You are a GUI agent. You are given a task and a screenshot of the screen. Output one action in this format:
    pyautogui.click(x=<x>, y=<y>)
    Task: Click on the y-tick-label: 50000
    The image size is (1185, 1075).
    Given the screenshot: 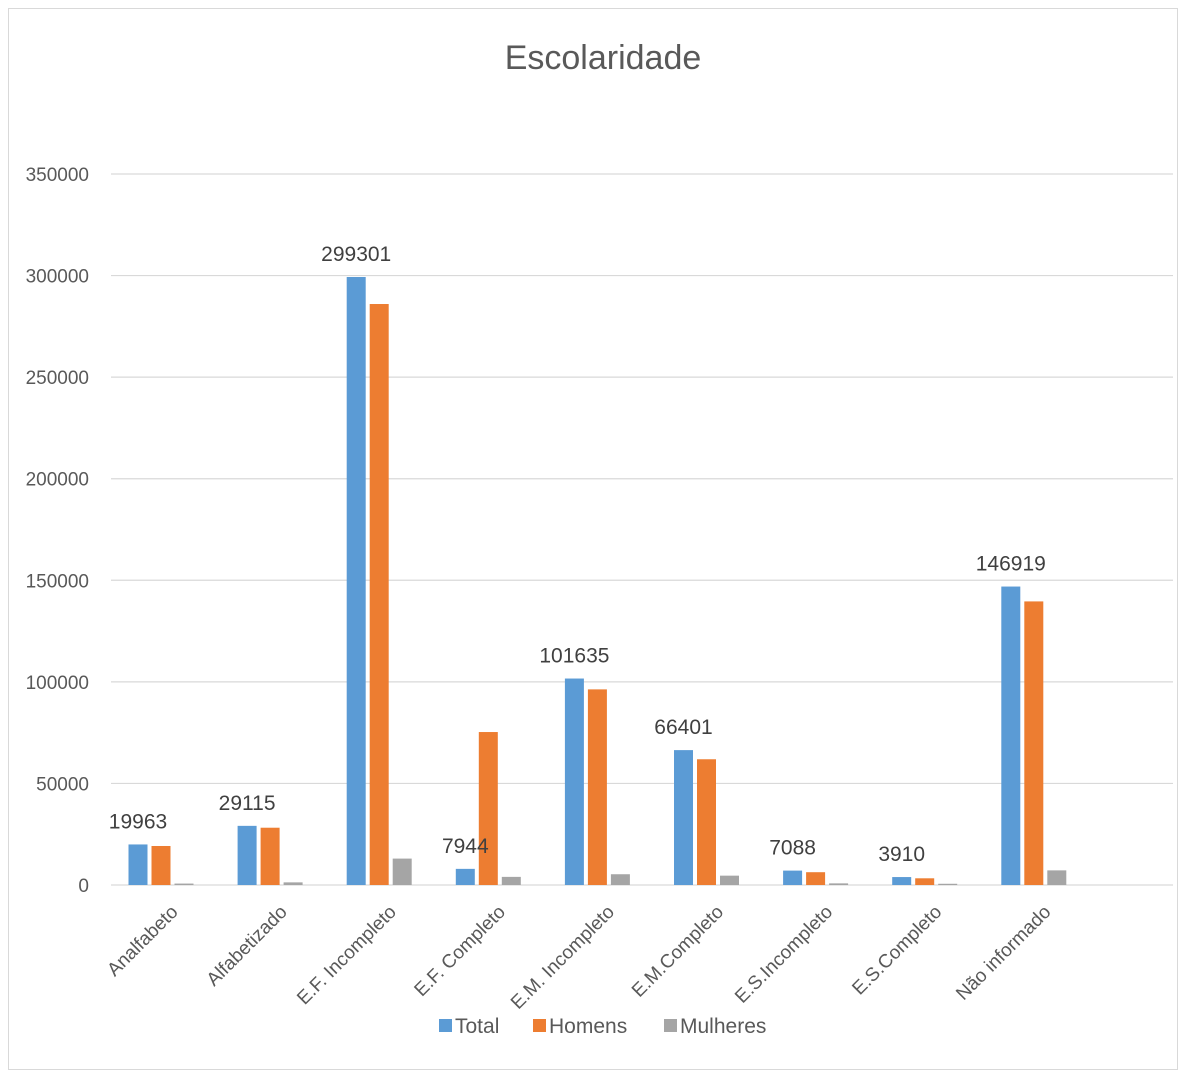 What is the action you would take?
    pyautogui.click(x=62, y=784)
    